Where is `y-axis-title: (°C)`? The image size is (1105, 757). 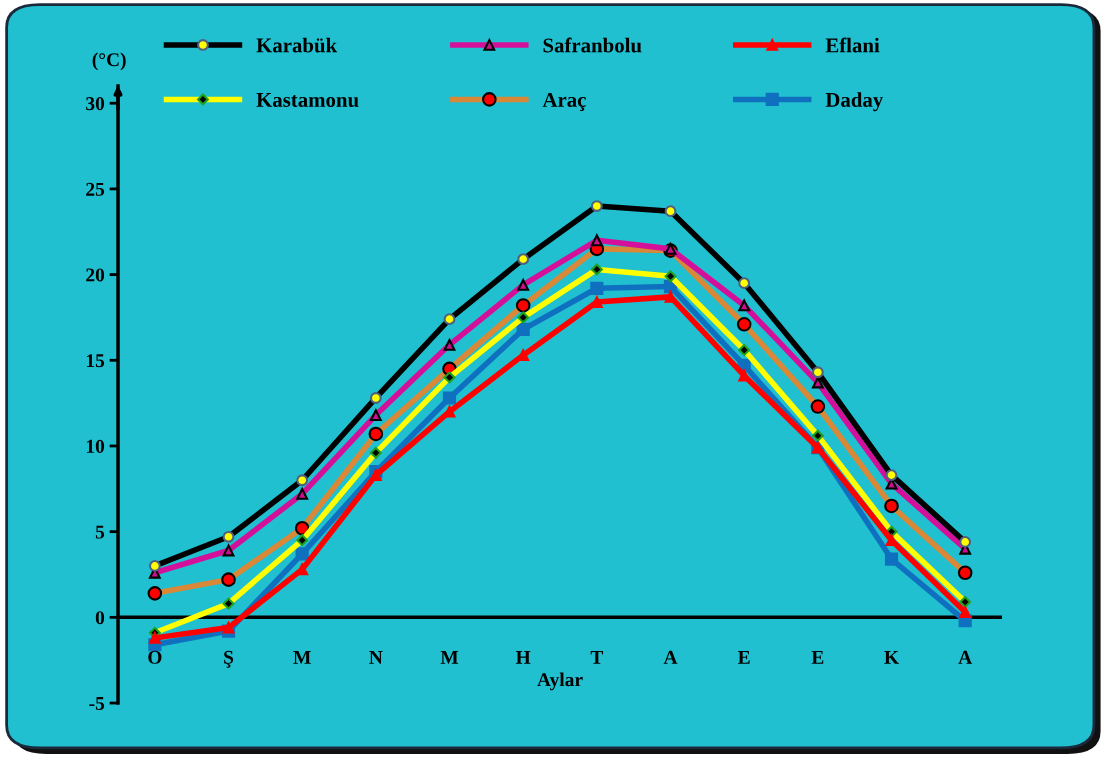 y-axis-title: (°C) is located at coordinates (109, 61).